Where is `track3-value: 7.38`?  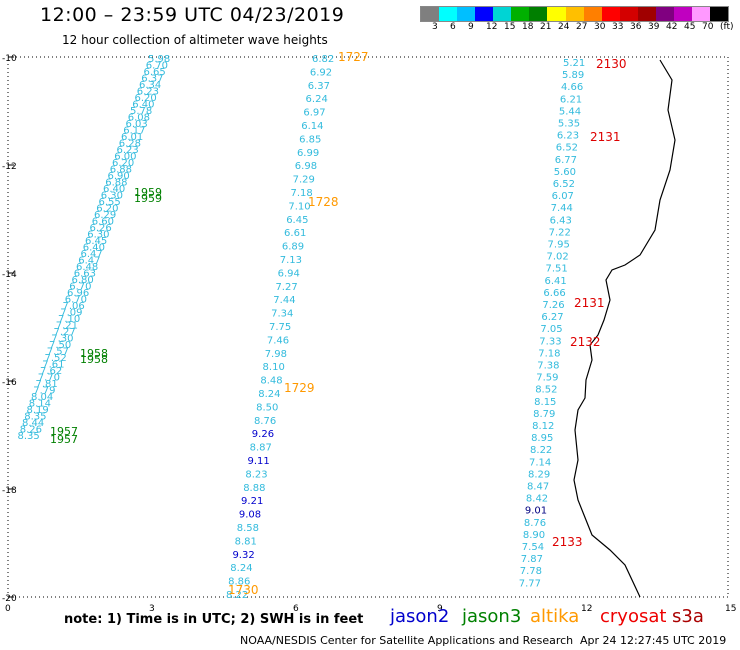
track3-value: 7.38 is located at coordinates (548, 366).